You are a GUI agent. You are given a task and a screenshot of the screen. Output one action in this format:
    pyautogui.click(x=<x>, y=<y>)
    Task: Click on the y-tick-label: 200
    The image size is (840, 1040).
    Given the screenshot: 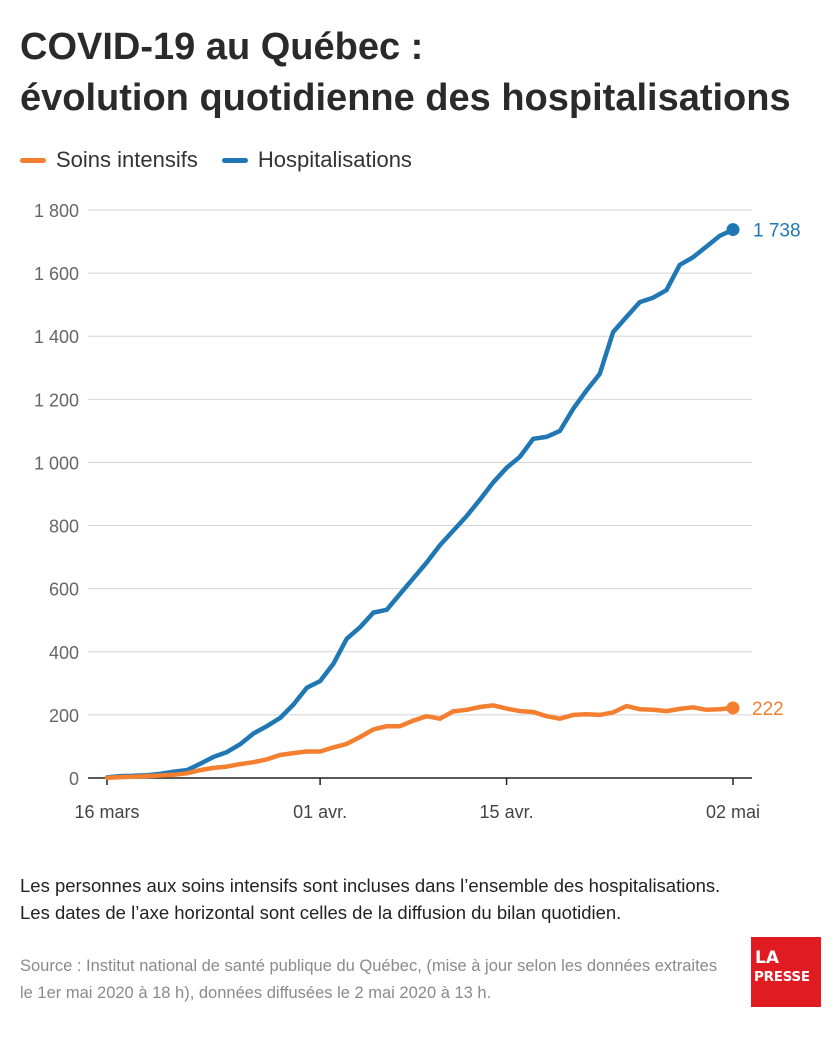 What is the action you would take?
    pyautogui.click(x=64, y=716)
    